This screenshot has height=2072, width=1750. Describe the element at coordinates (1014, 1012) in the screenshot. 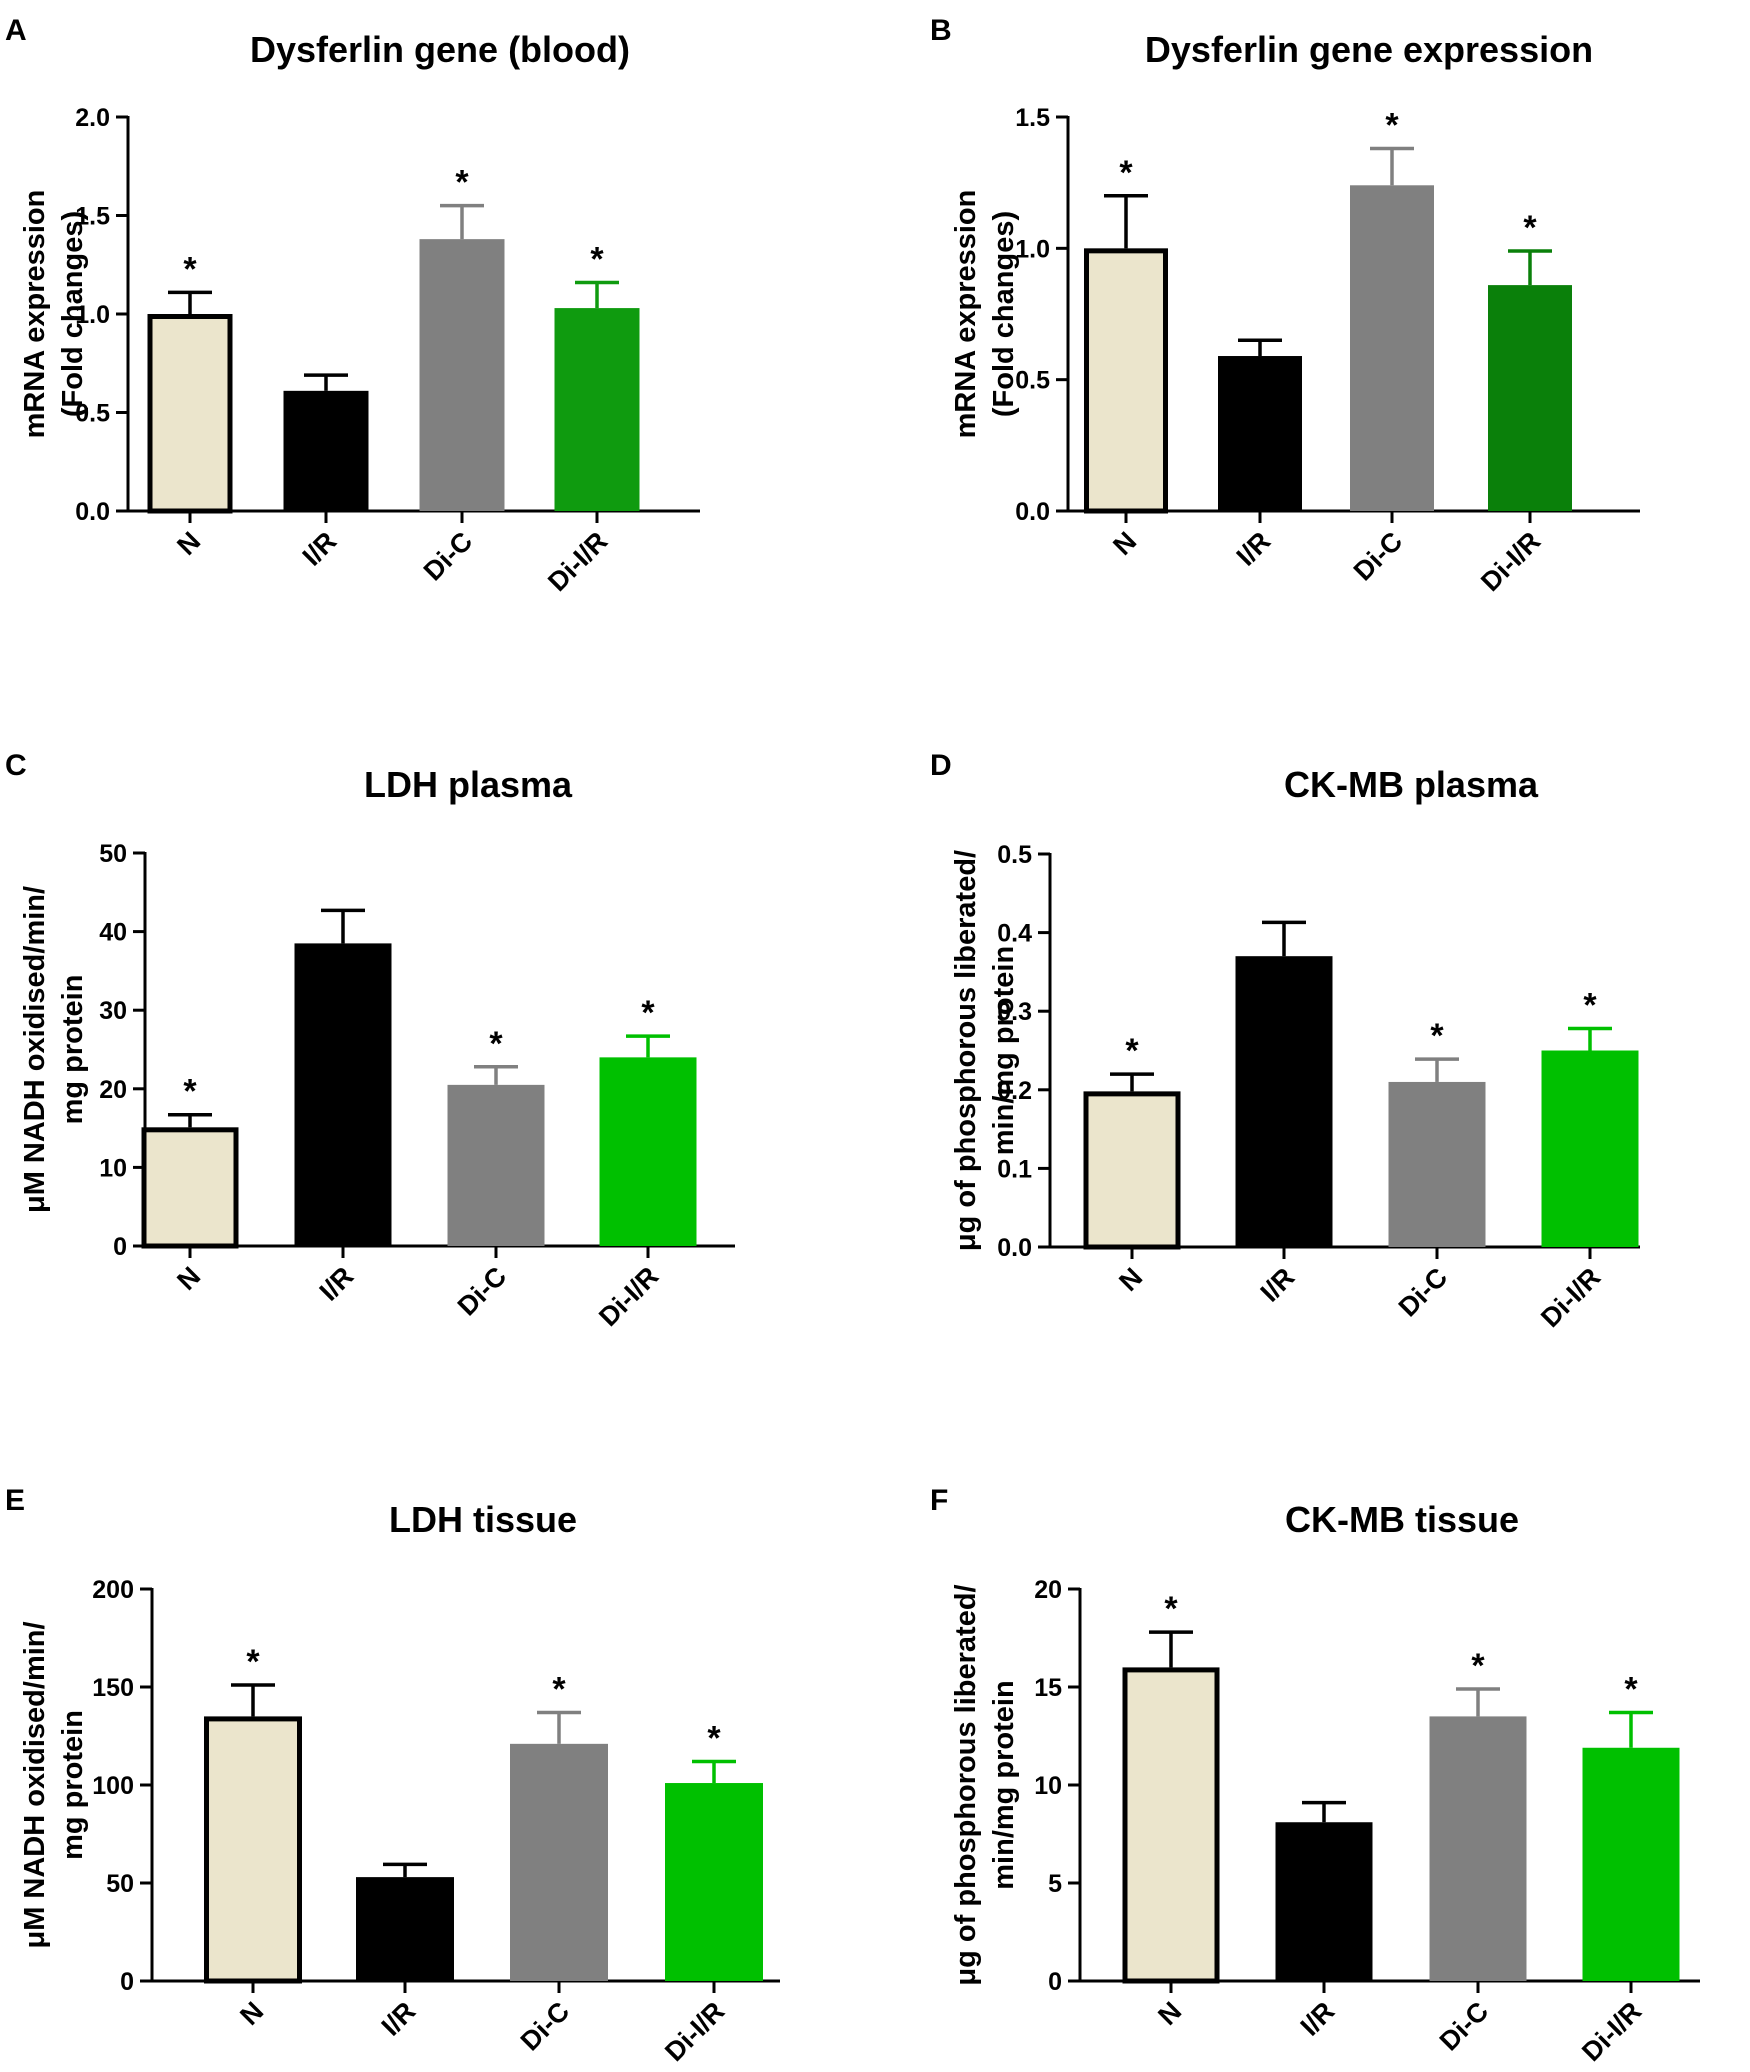

I see `y-tick-label: 0.3` at that location.